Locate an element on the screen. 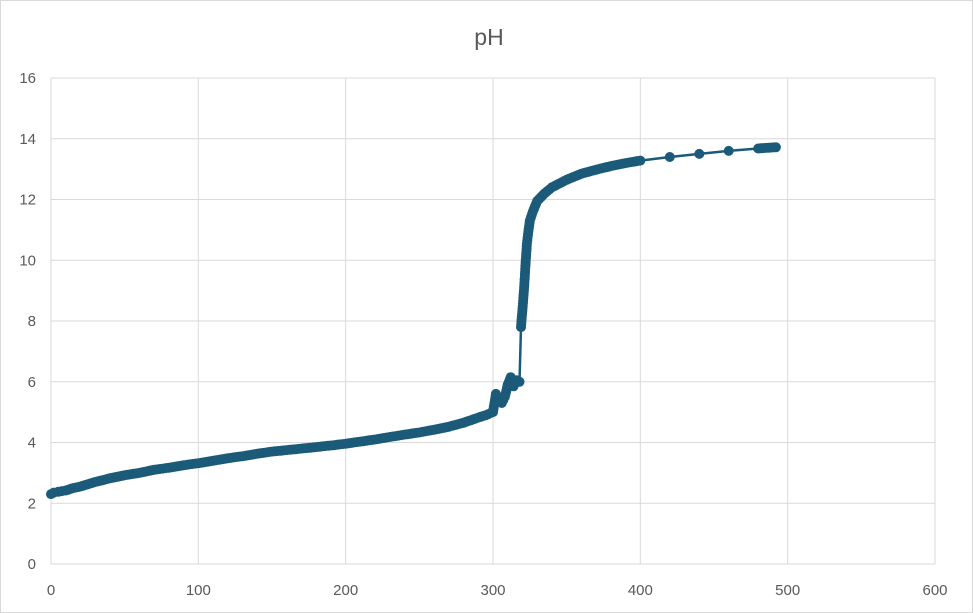  y-tick-label: 2 is located at coordinates (32, 503).